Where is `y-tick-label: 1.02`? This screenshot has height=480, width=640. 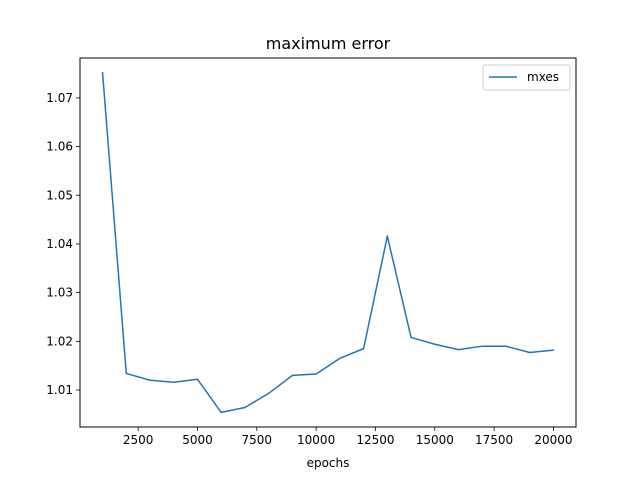 y-tick-label: 1.02 is located at coordinates (59, 341).